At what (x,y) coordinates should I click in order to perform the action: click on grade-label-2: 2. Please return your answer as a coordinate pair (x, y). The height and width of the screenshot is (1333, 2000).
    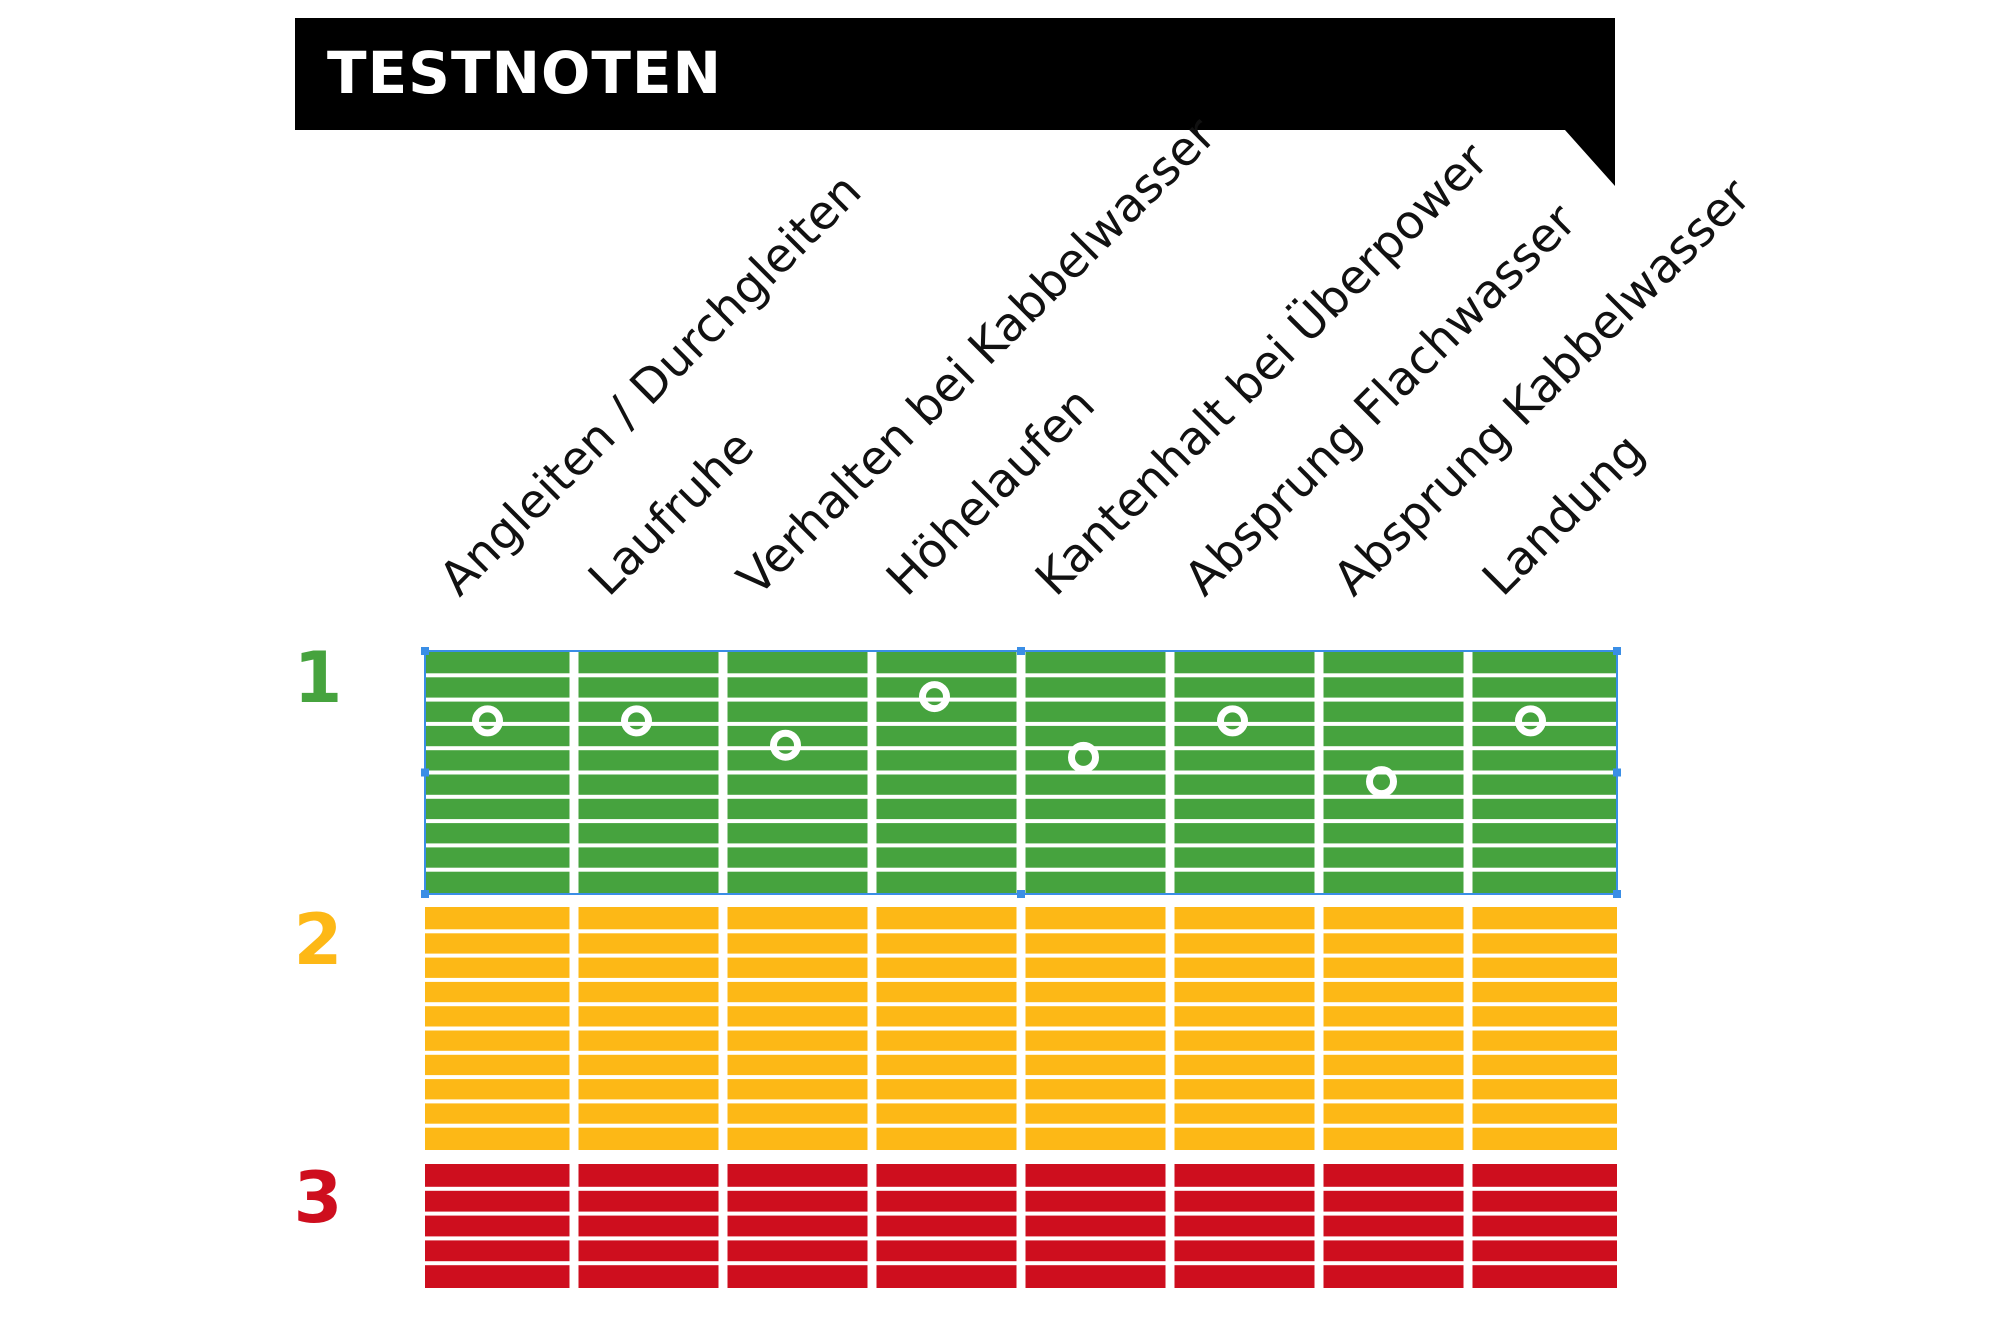
    Looking at the image, I should click on (318, 940).